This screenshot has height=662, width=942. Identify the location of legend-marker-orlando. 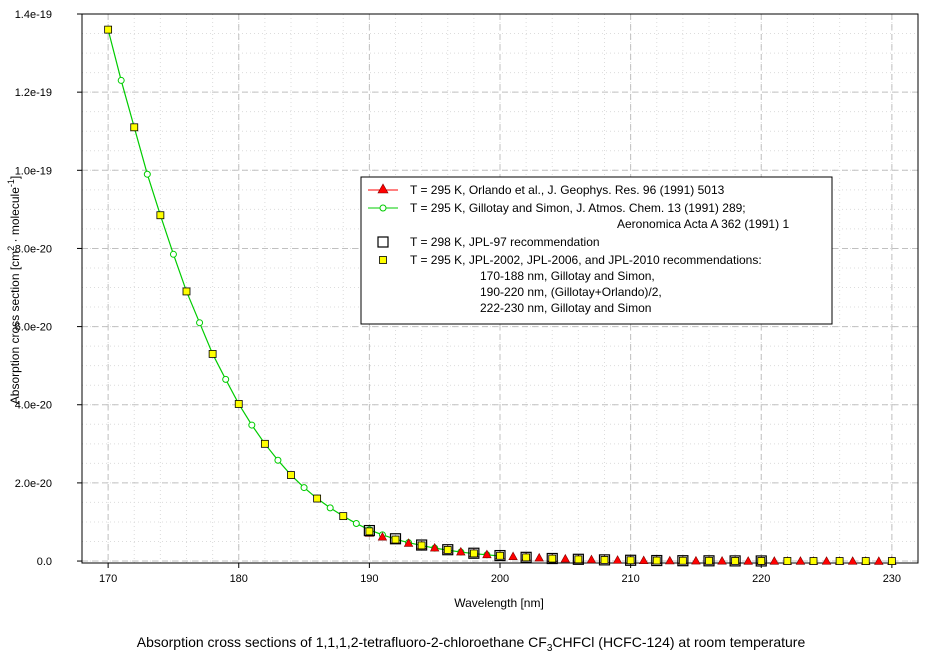
(383, 188).